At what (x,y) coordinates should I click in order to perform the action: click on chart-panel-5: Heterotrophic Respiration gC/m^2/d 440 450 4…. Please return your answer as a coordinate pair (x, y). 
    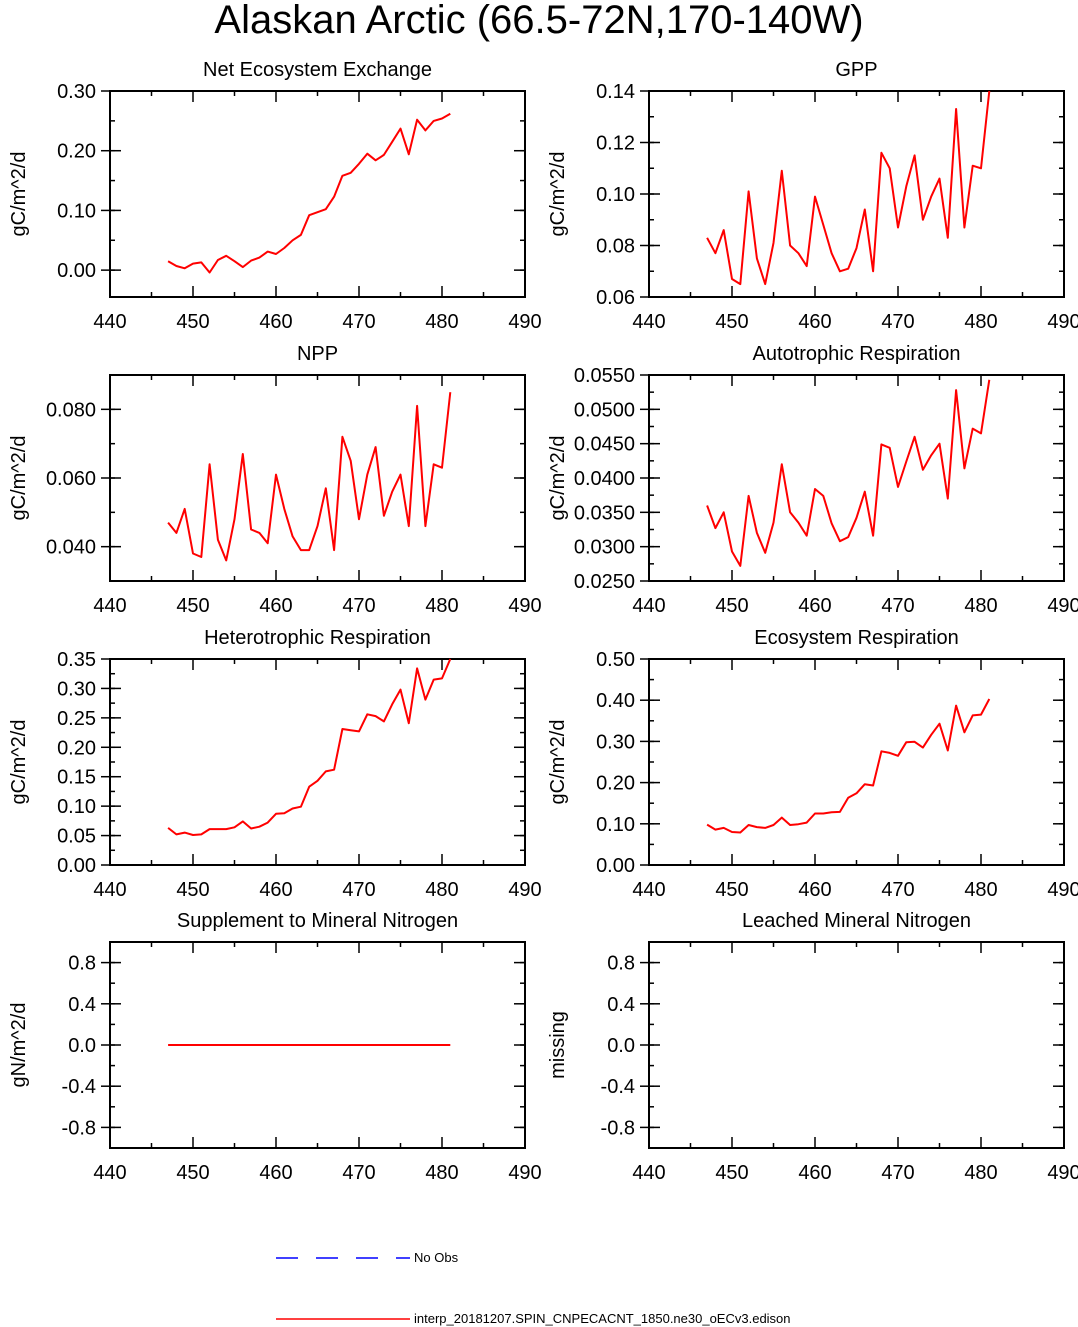
    Looking at the image, I should click on (275, 764).